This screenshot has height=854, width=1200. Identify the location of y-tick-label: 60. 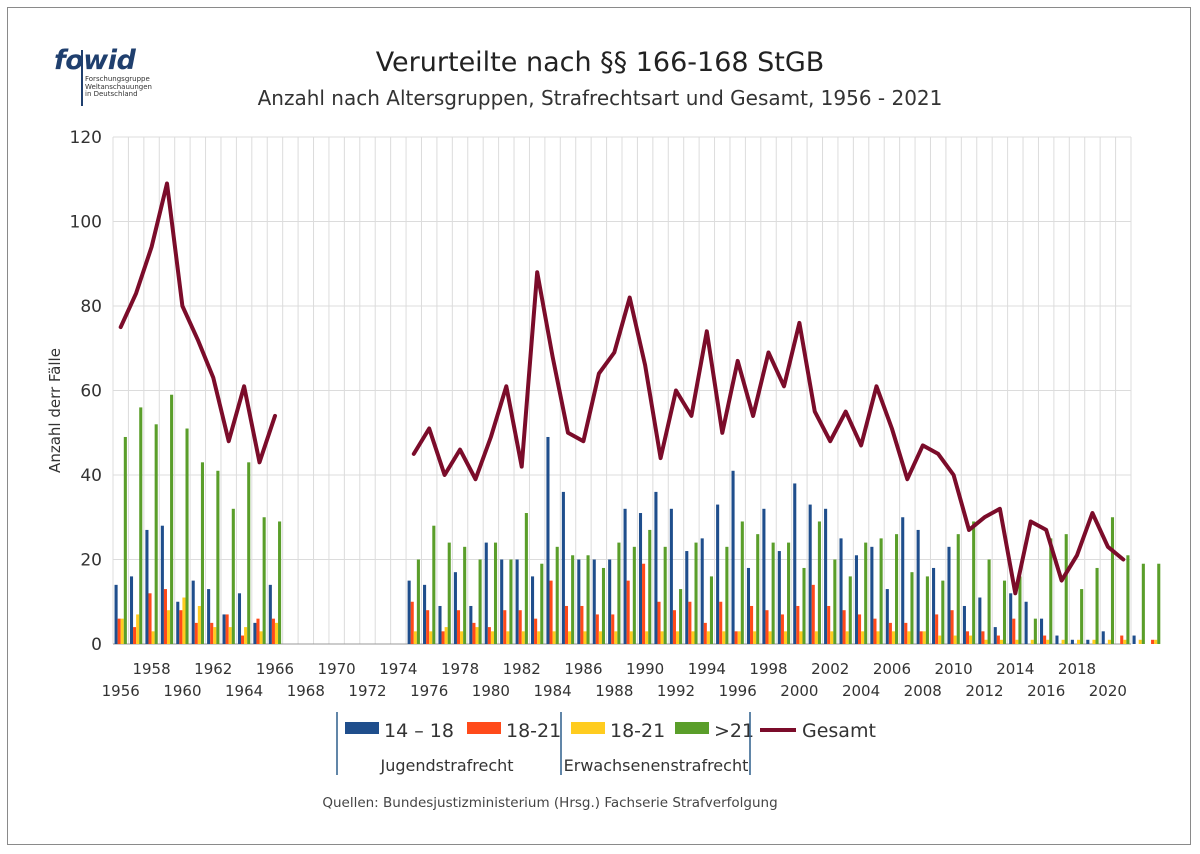
(91, 392).